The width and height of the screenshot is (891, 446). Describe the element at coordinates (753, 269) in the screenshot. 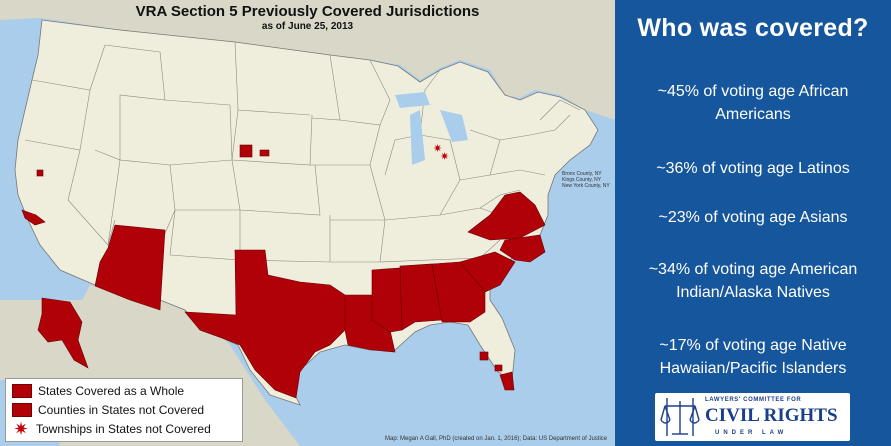

I see `stat-line: ~34% of voting age American` at that location.